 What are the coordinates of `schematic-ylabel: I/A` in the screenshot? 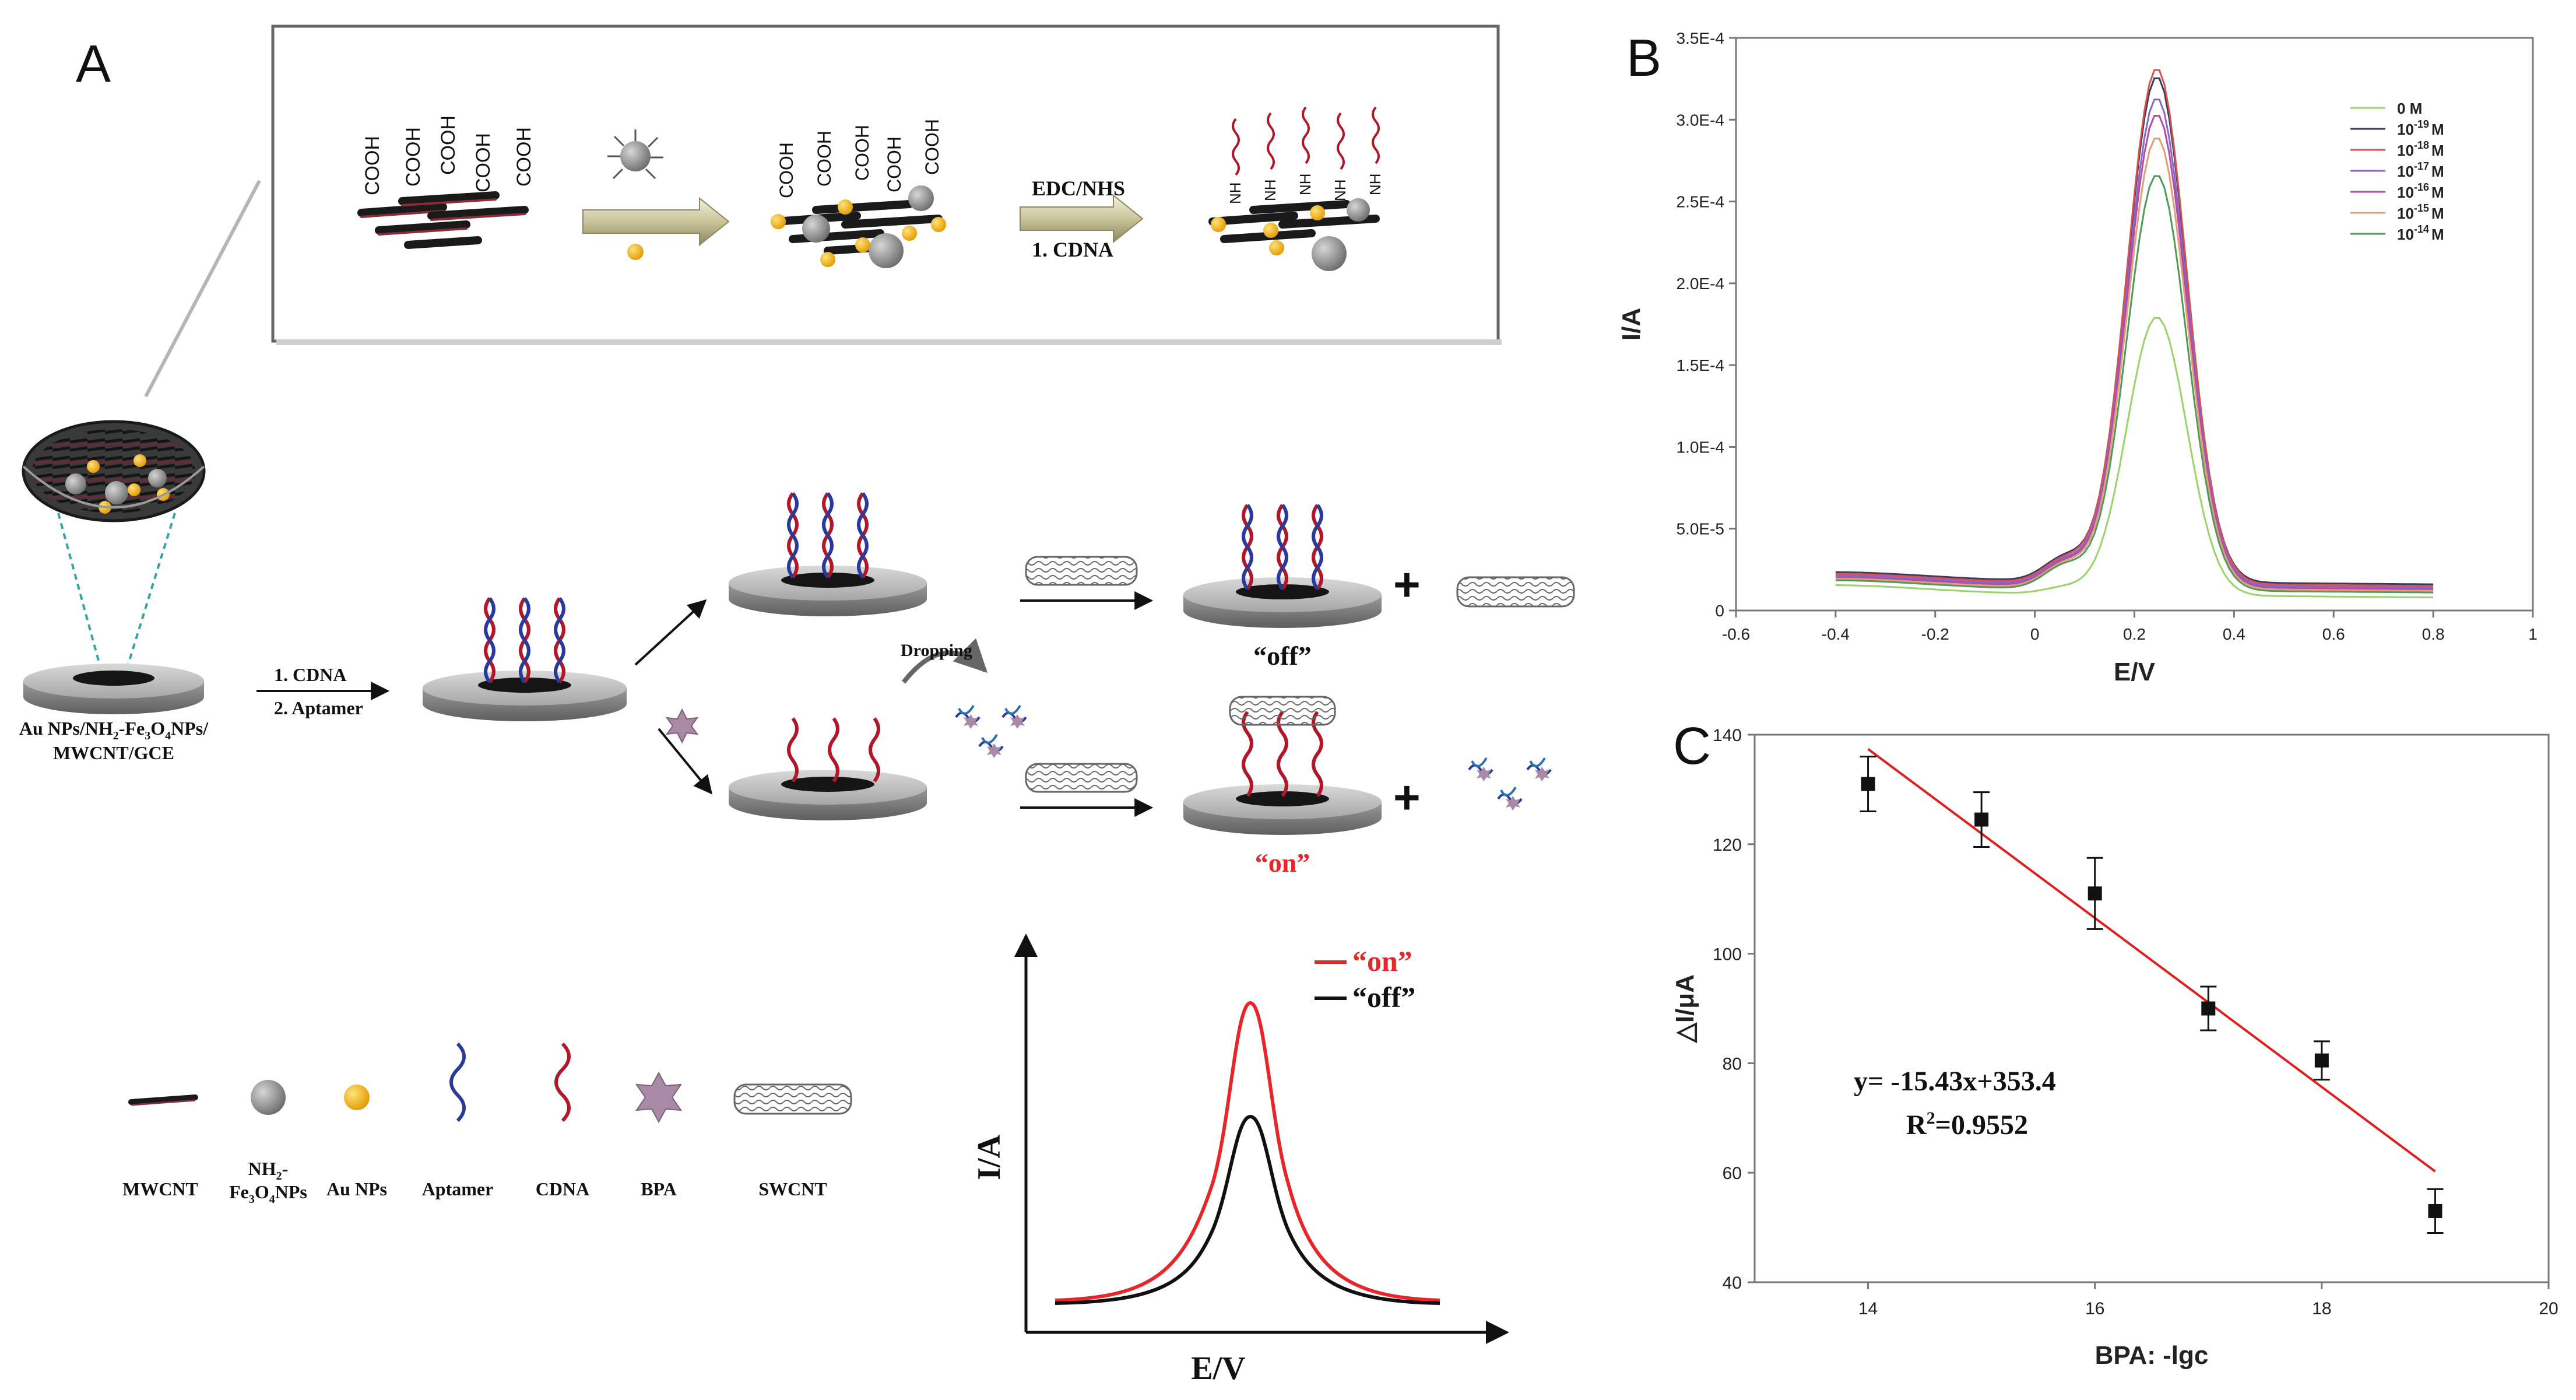 It's located at (989, 1158).